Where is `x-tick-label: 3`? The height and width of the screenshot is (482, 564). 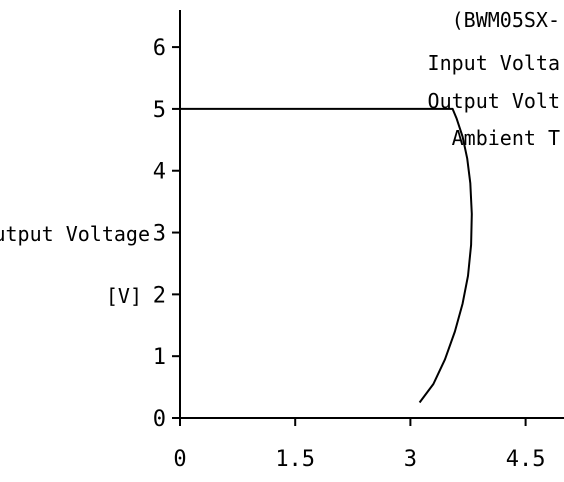 x-tick-label: 3 is located at coordinates (410, 459).